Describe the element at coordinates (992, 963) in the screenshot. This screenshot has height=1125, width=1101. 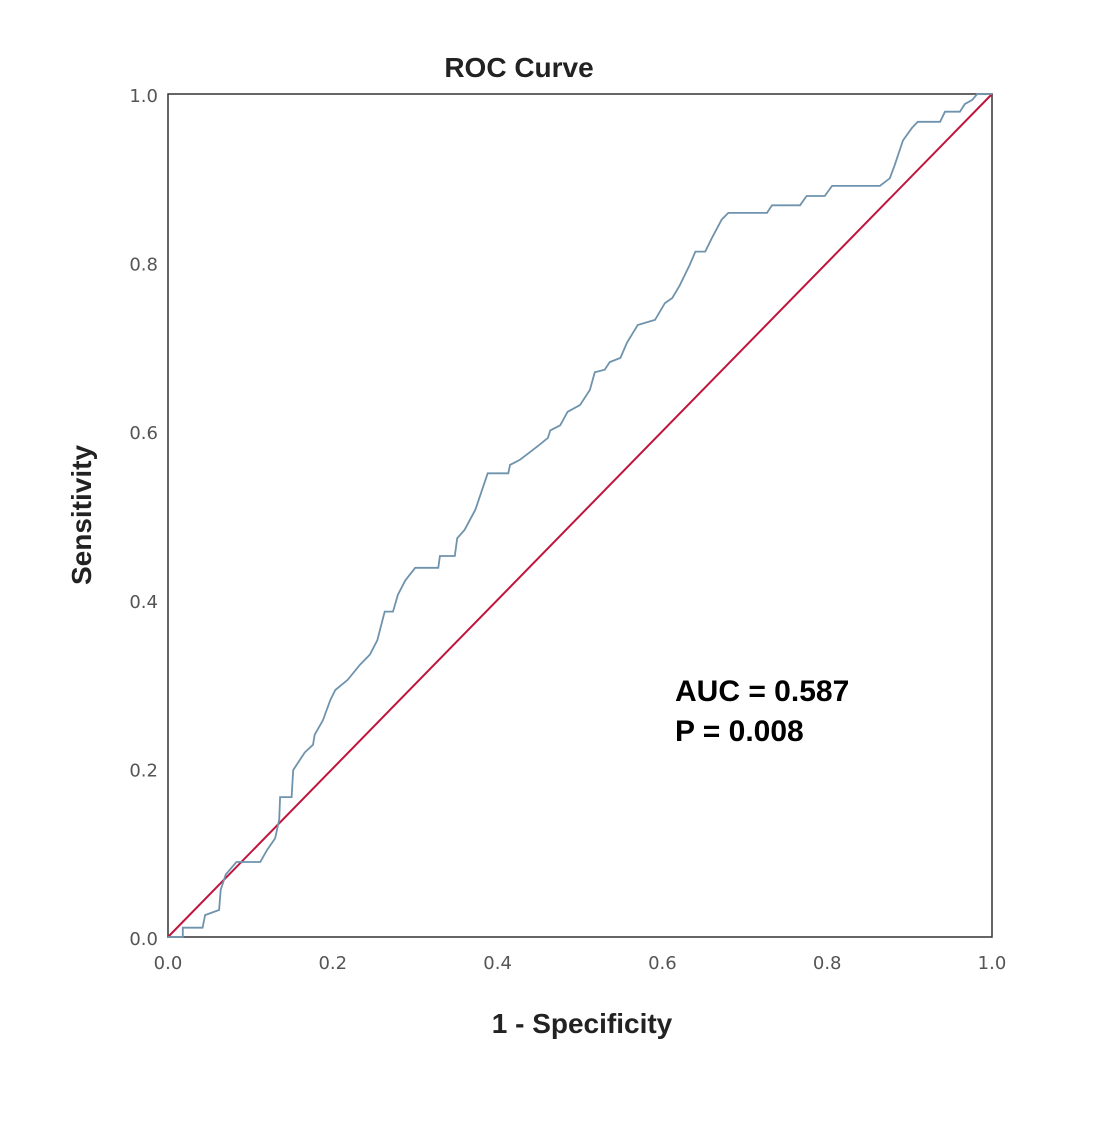
I see `x-tick-label: 1.0` at that location.